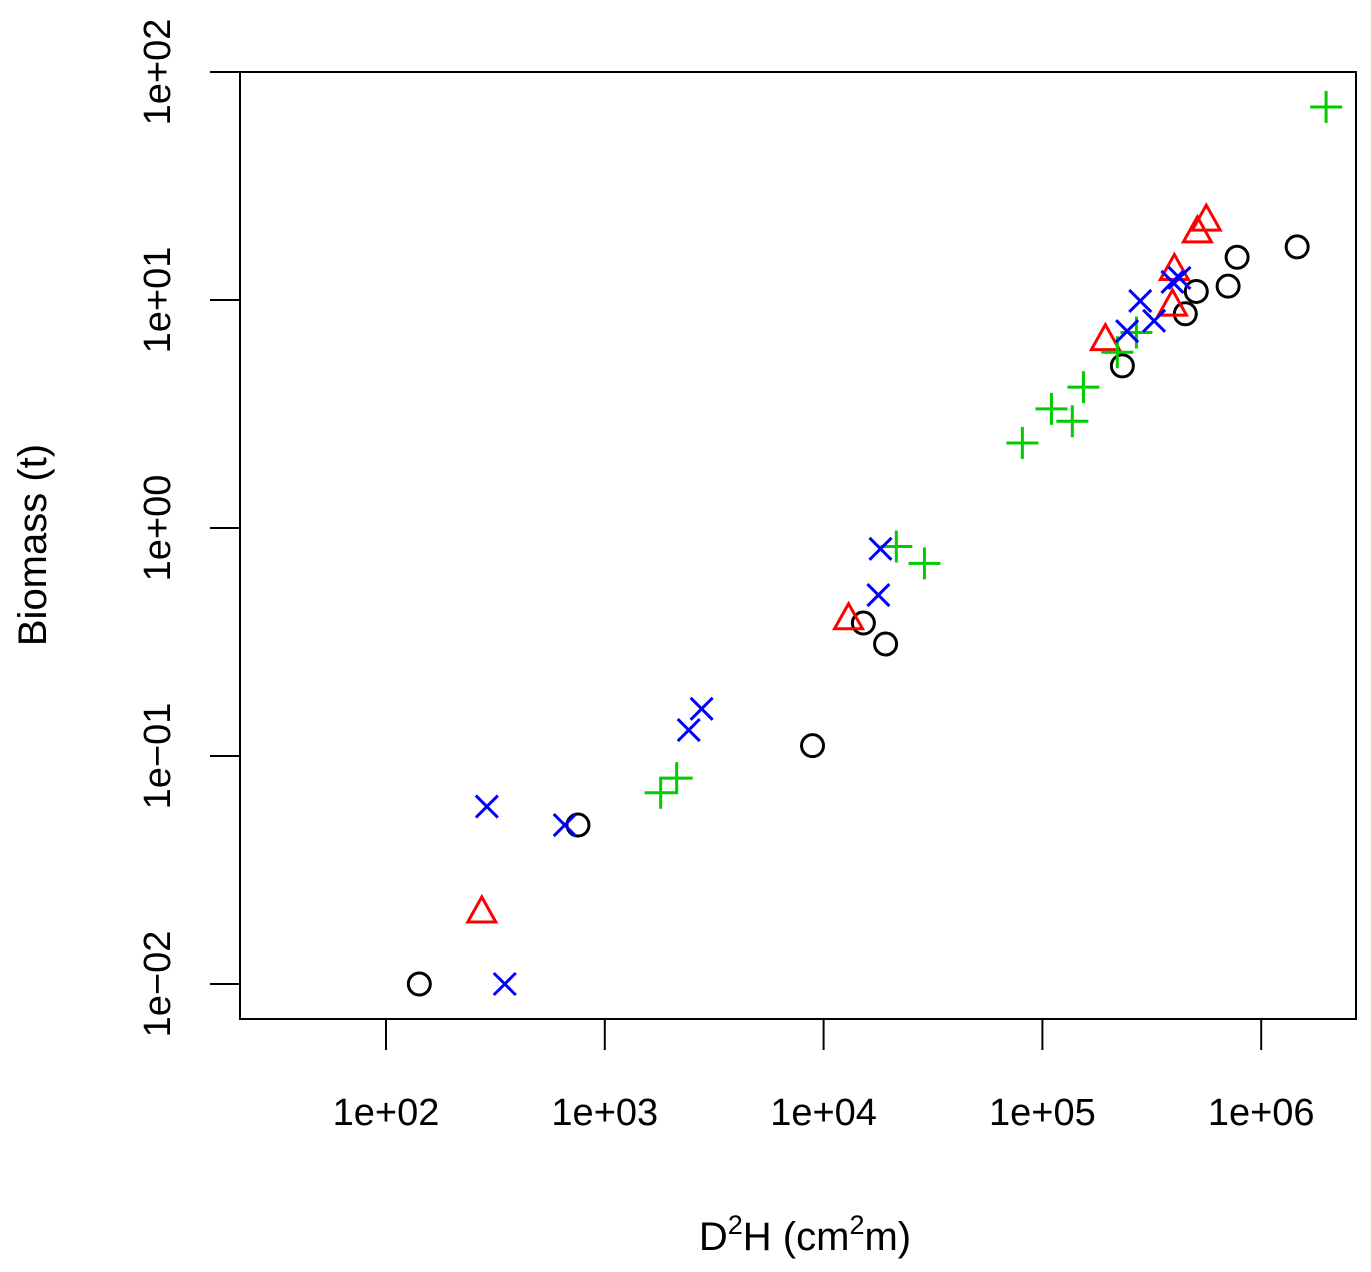 This screenshot has height=1272, width=1371. Describe the element at coordinates (386, 1113) in the screenshot. I see `x-tick-label: 1e+02` at that location.